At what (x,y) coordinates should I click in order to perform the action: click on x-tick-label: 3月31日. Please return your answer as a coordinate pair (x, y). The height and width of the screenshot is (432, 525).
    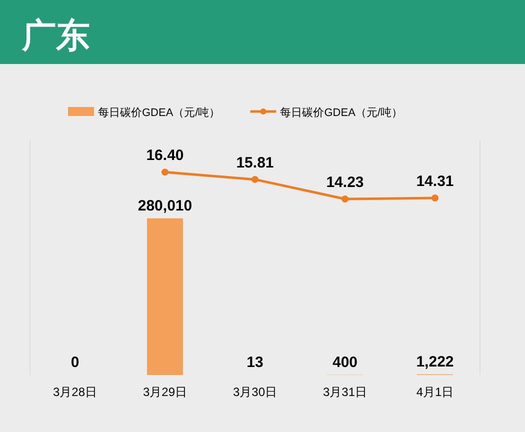
    Looking at the image, I should click on (345, 392).